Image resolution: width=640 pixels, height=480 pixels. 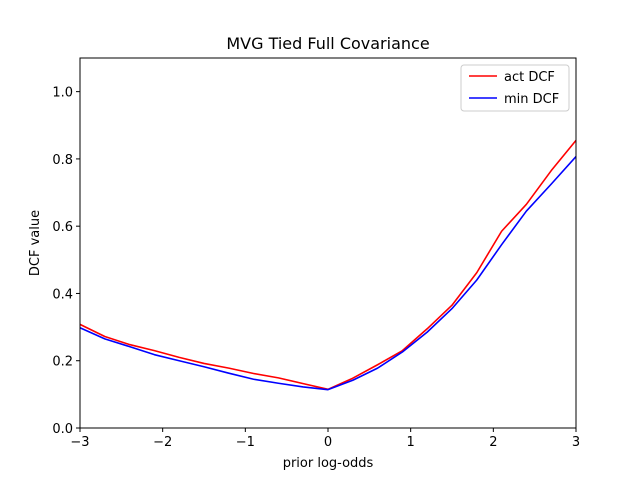 What do you see at coordinates (576, 442) in the screenshot?
I see `x-tick-label: 3` at bounding box center [576, 442].